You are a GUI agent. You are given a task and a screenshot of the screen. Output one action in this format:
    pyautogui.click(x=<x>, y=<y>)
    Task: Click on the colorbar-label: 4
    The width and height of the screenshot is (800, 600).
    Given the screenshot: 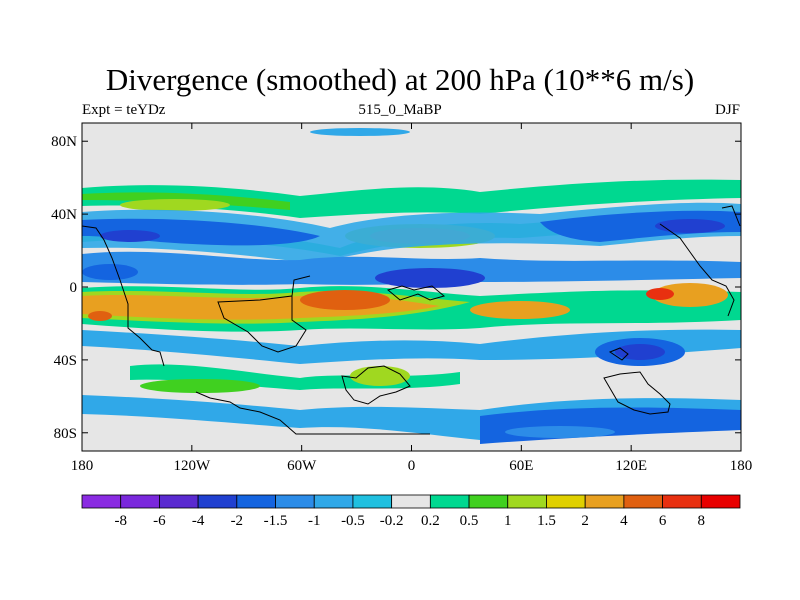 What is the action you would take?
    pyautogui.click(x=624, y=521)
    